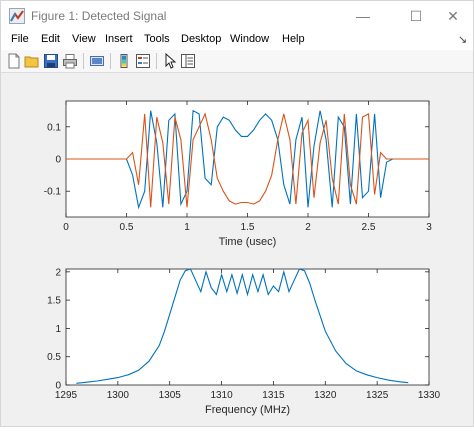  What do you see at coordinates (119, 39) in the screenshot?
I see `menu-insert: Insert` at bounding box center [119, 39].